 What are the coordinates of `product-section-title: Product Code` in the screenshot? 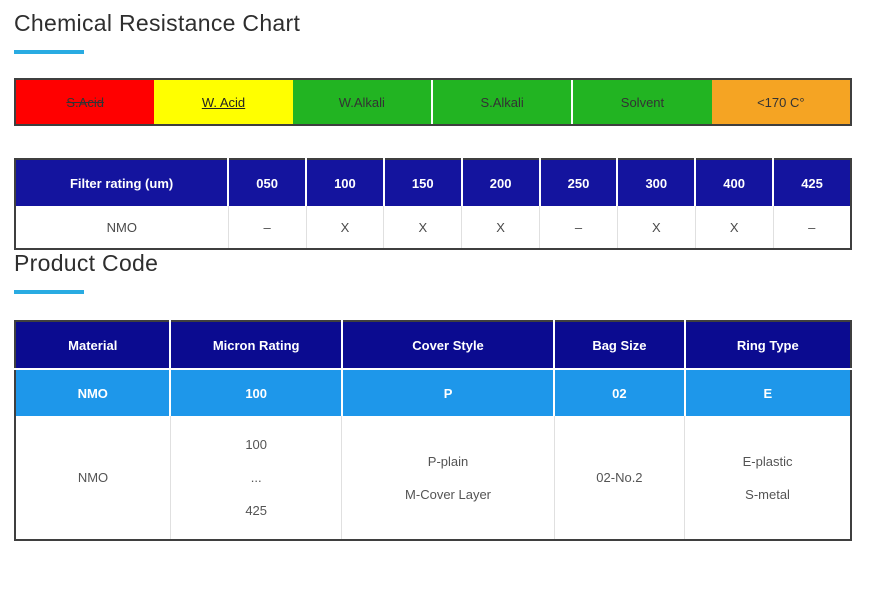 It's located at (86, 263).